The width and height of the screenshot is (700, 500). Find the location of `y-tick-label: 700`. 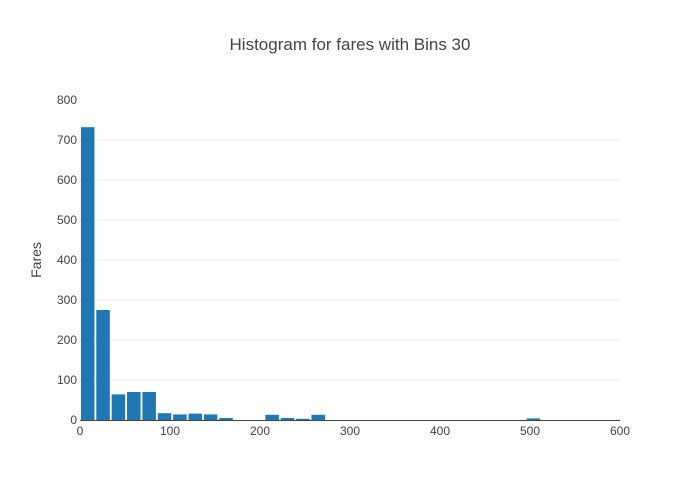

y-tick-label: 700 is located at coordinates (67, 140).